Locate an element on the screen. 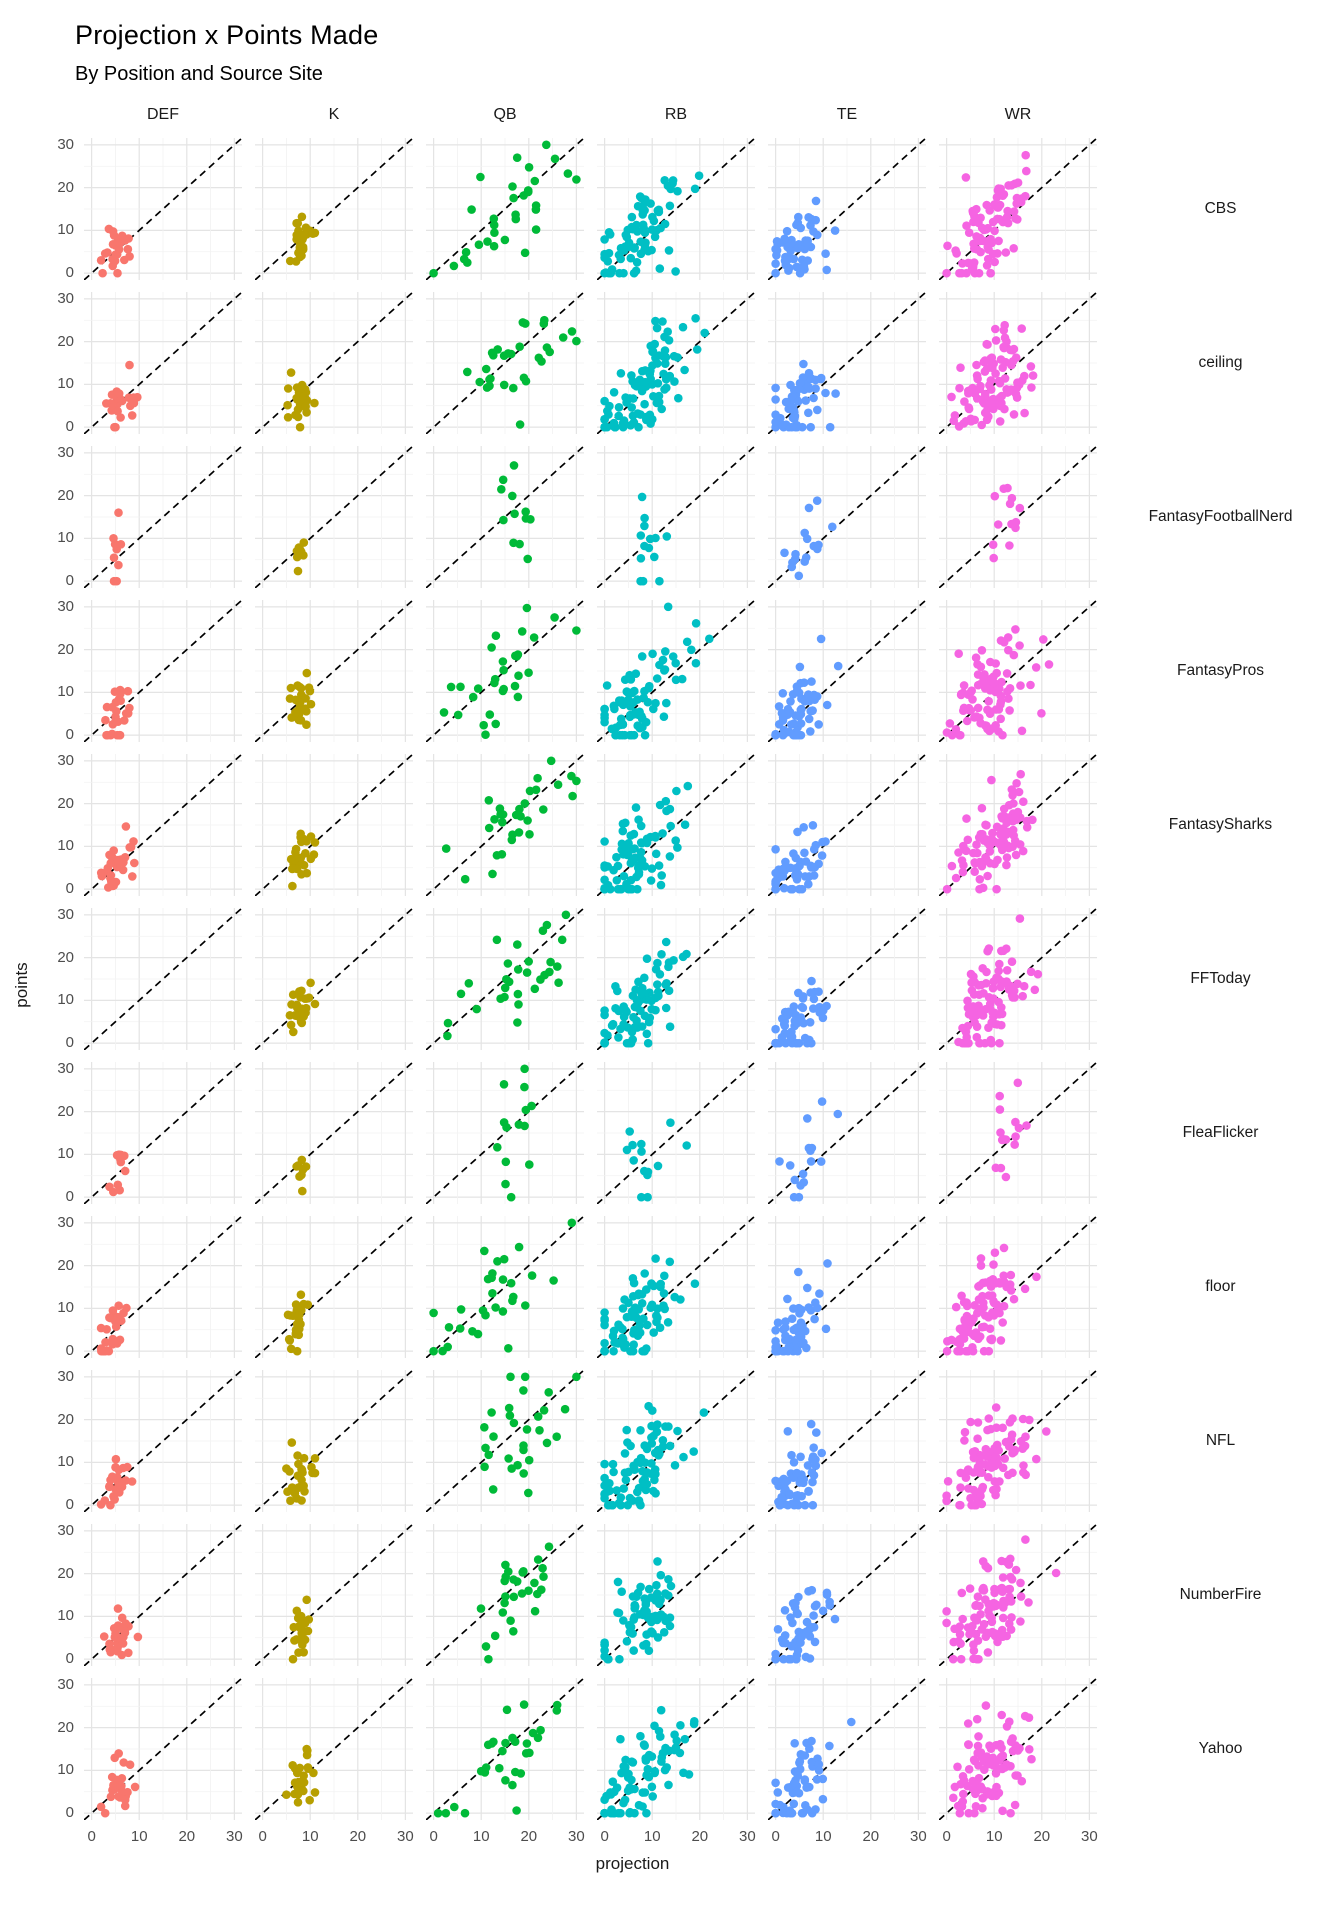 This screenshot has width=1344, height=1920. facet-plot-Yahoo-QB is located at coordinates (505, 1749).